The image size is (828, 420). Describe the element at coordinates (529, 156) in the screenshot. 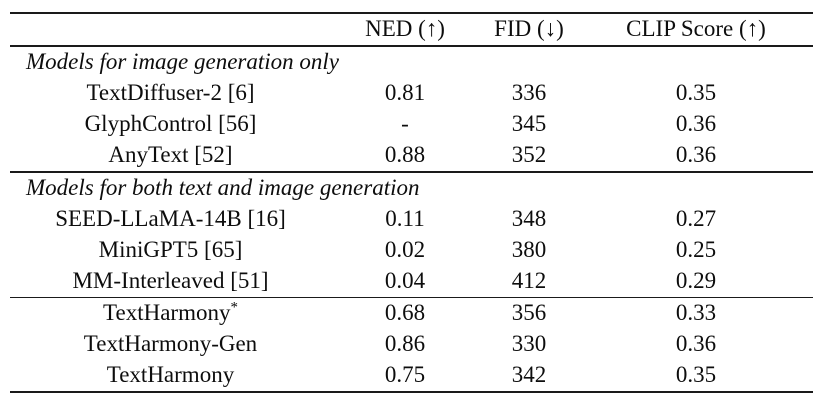

I see `fid-cell: 352` at that location.